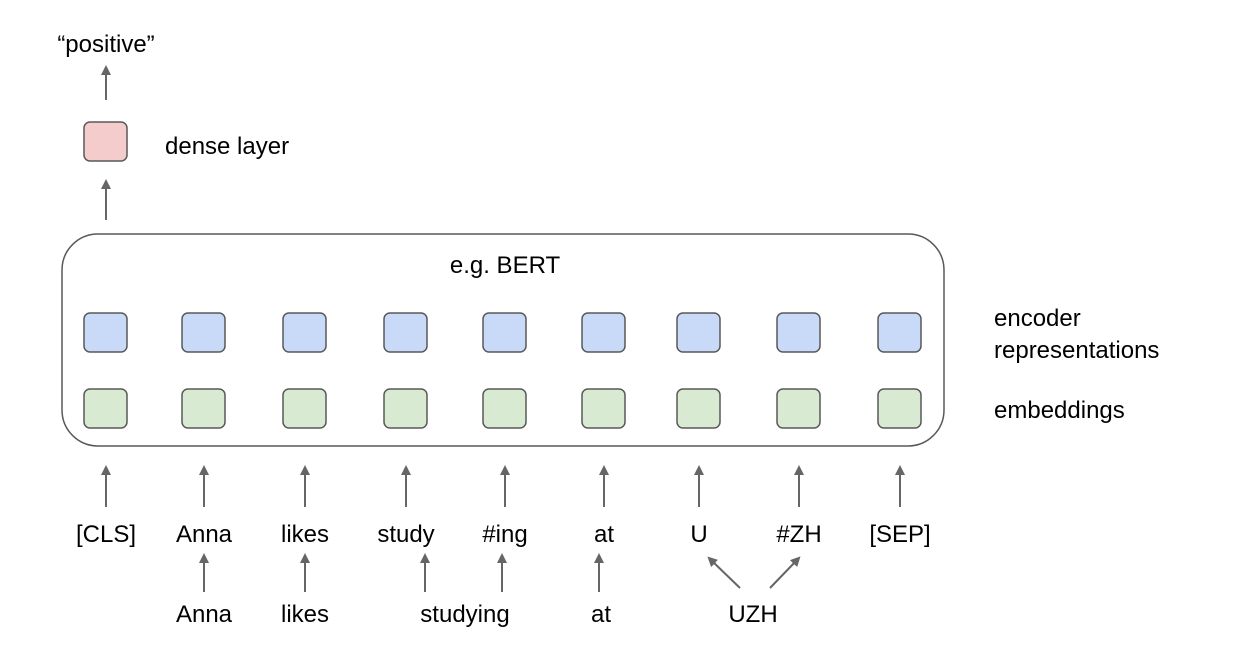 The image size is (1246, 670). What do you see at coordinates (106, 534) in the screenshot?
I see `token-label: [CLS]` at bounding box center [106, 534].